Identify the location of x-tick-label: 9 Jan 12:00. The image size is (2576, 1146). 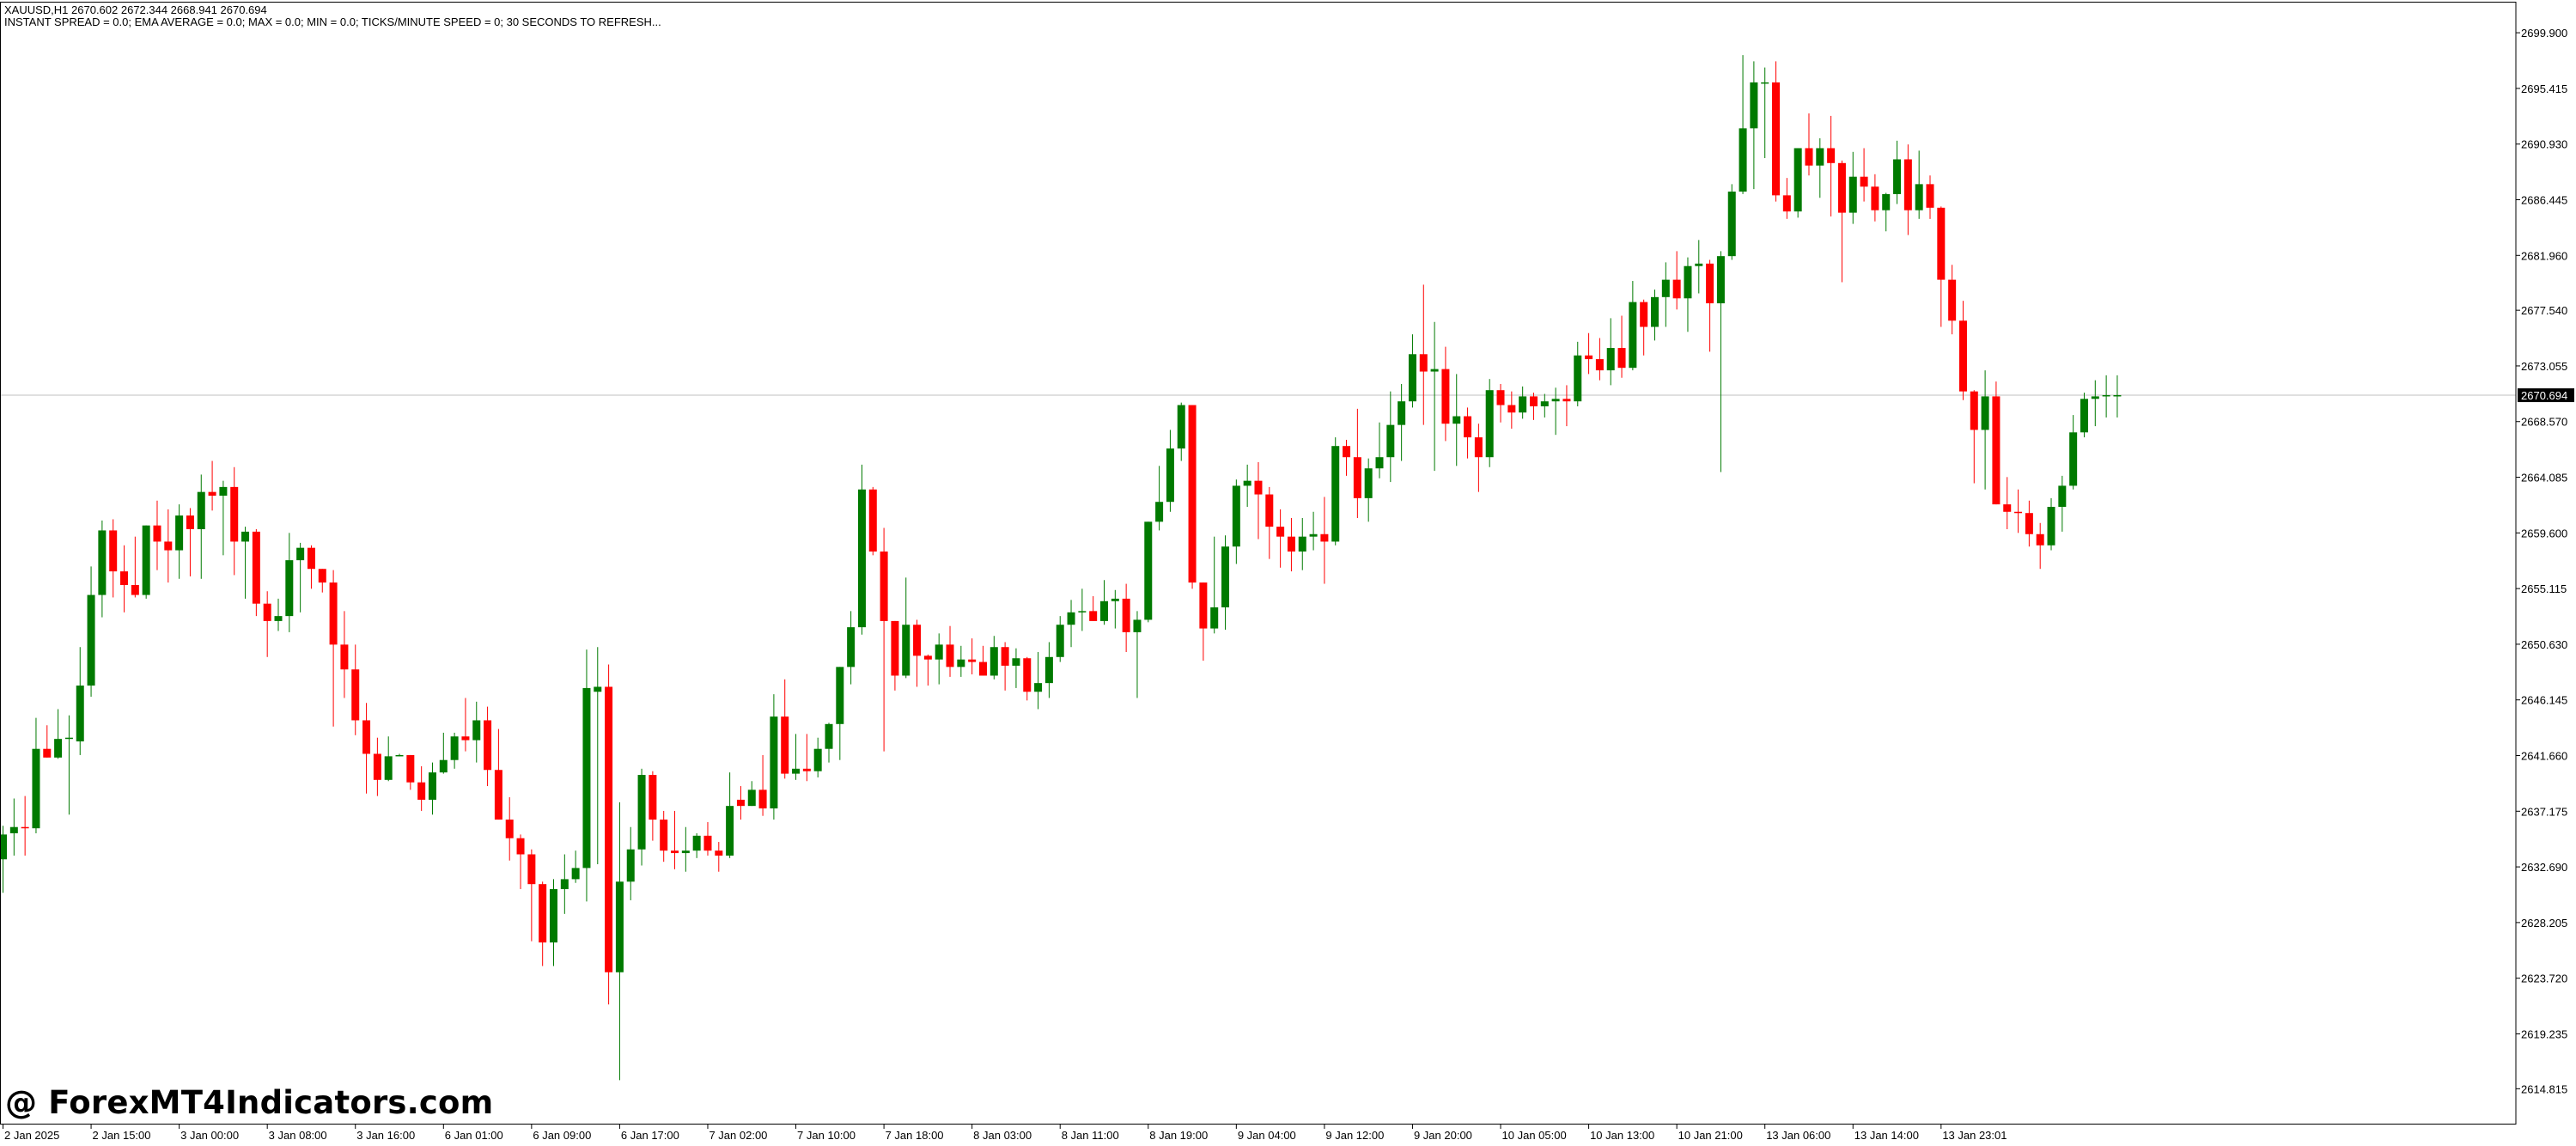
(1354, 1135).